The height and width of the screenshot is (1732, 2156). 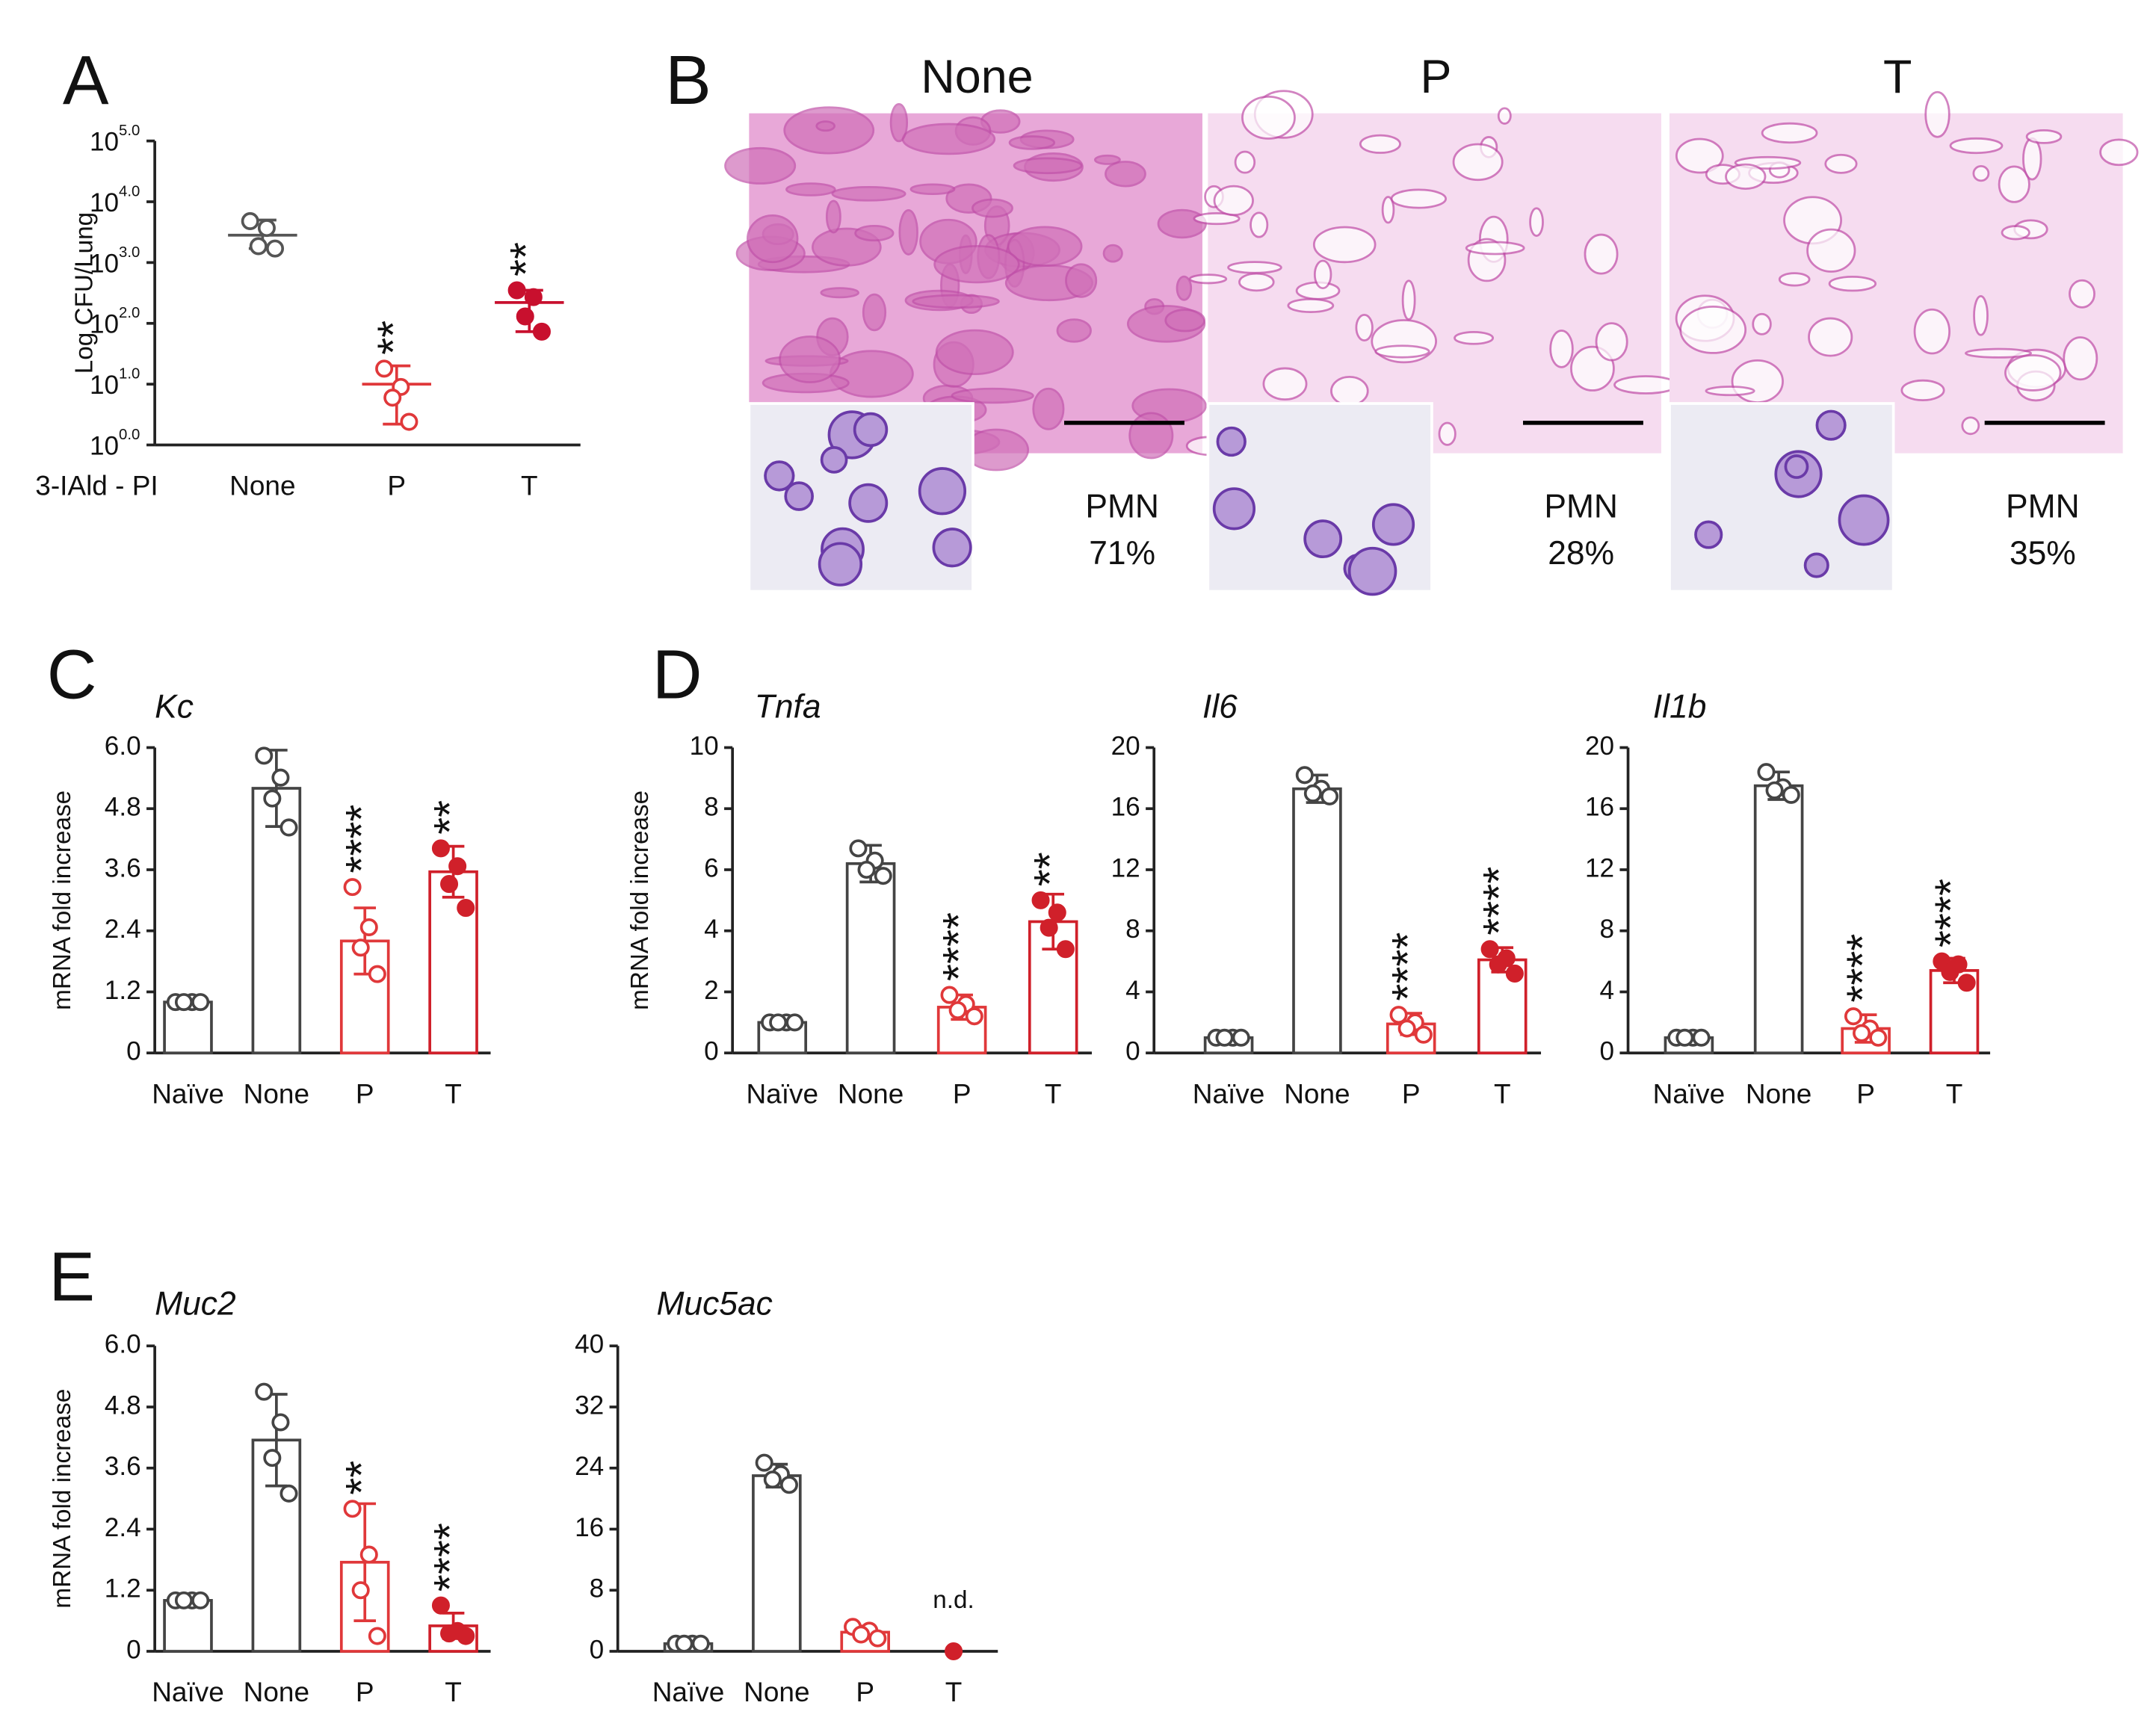 I want to click on y-tick-label: 1.2, so click(x=123, y=990).